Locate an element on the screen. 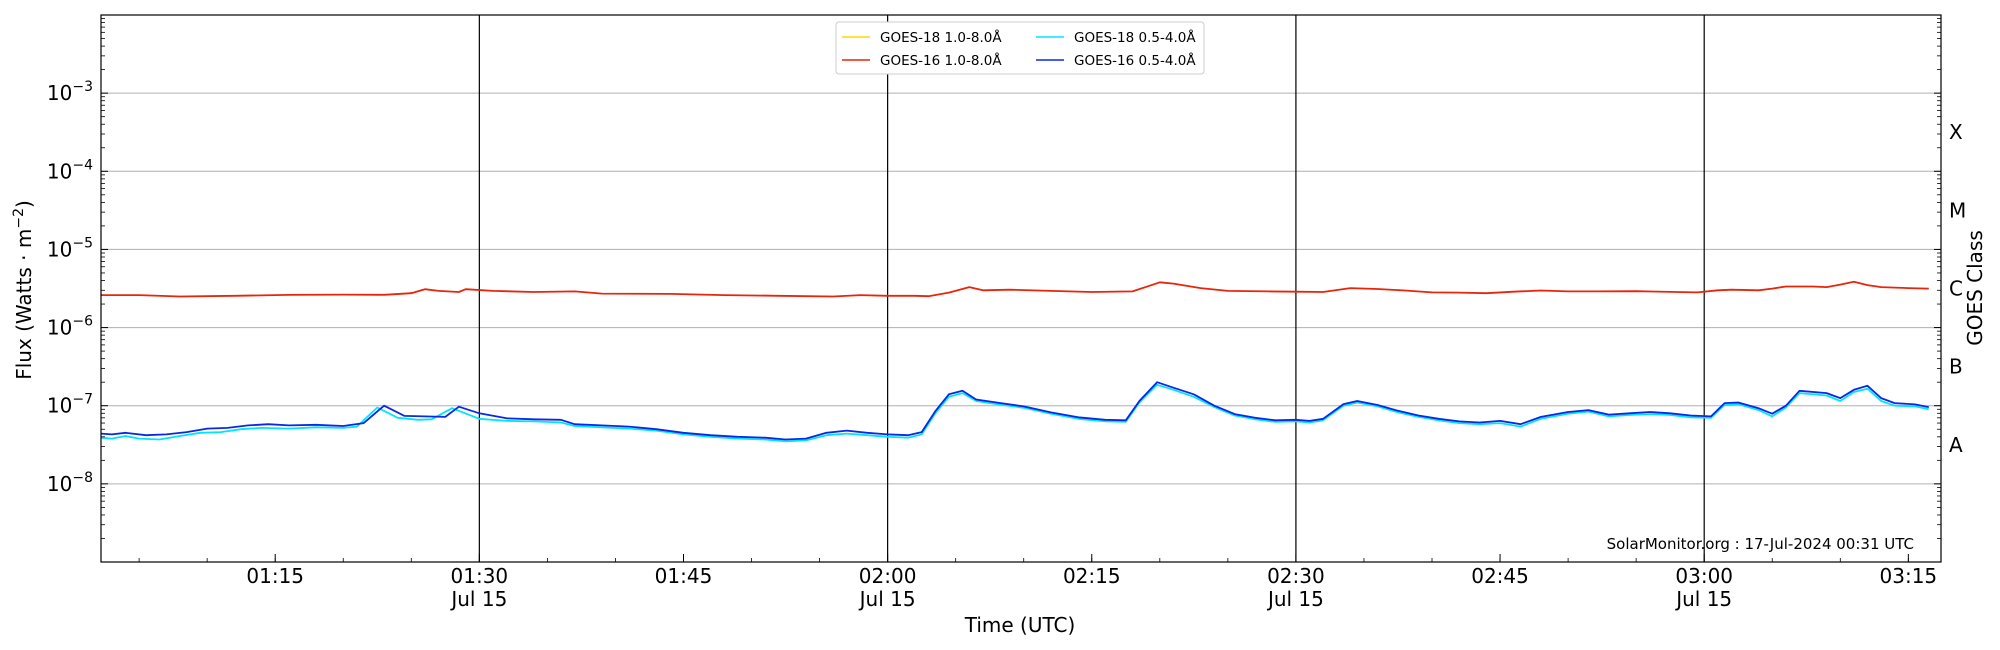  y-tick-label: 10⁻³ is located at coordinates (70, 92).